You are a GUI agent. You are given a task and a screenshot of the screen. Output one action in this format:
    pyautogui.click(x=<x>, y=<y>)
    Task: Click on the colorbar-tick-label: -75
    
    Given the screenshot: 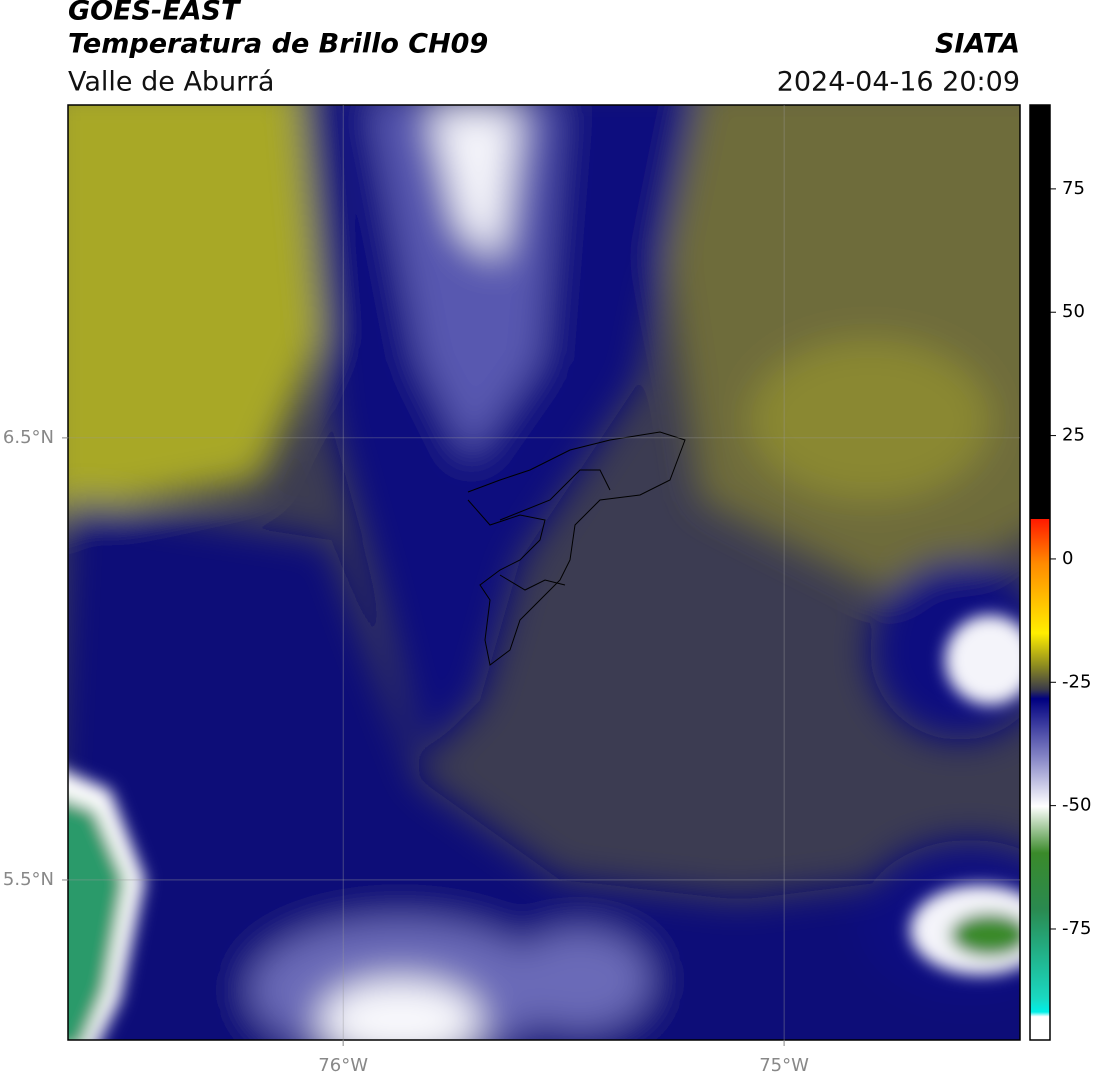 What is the action you would take?
    pyautogui.click(x=1076, y=928)
    